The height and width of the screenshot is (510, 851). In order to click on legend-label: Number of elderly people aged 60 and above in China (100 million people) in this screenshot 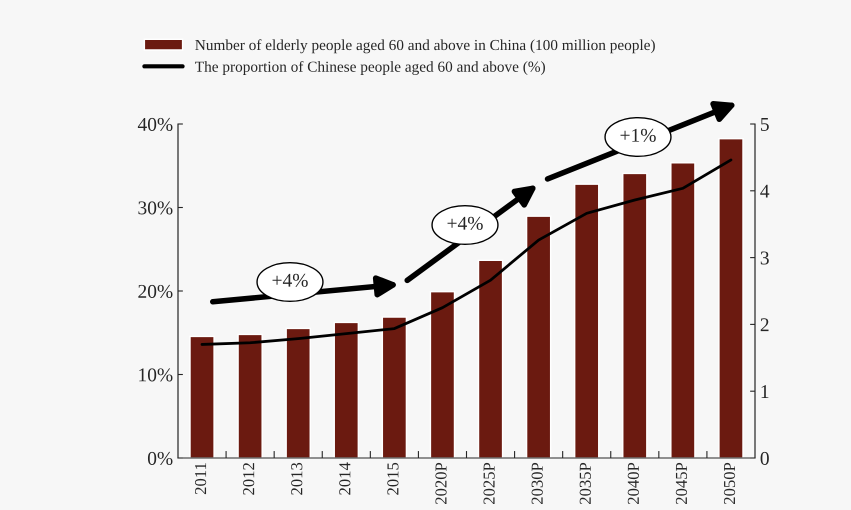, I will do `click(425, 46)`.